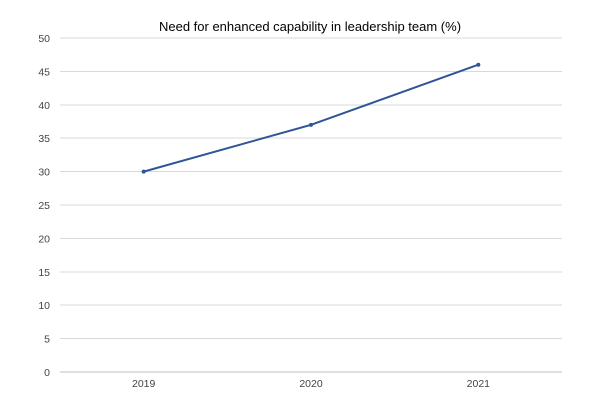 This screenshot has height=413, width=600. I want to click on x-axis-tick-labels: 2019 2020 2021, so click(311, 384).